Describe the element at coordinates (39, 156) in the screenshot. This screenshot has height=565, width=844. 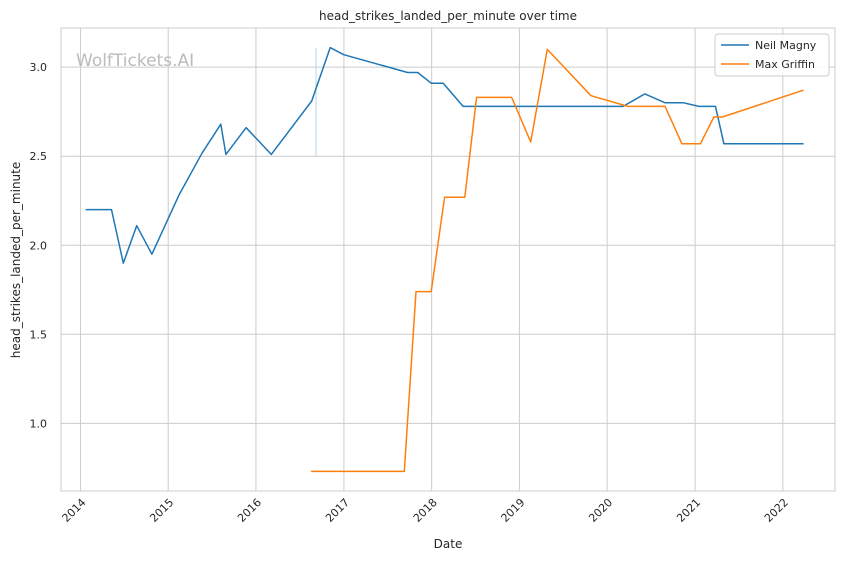
I see `y-tick-label: 2.5` at that location.